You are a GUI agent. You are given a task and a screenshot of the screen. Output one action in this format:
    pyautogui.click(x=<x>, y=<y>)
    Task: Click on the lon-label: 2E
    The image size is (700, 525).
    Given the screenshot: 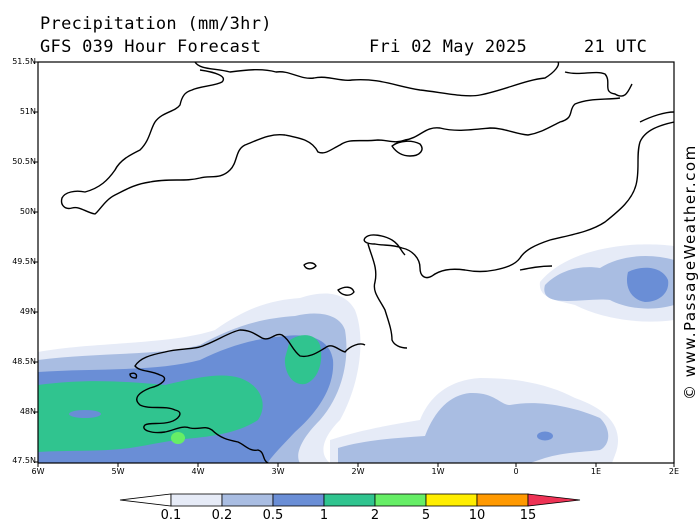 What is the action you would take?
    pyautogui.click(x=674, y=471)
    